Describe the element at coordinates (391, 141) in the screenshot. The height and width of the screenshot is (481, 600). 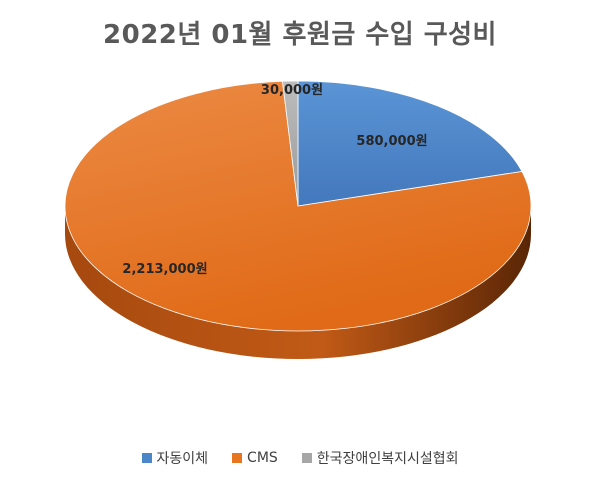
I see `data-label-자동이체: 580,000원` at that location.